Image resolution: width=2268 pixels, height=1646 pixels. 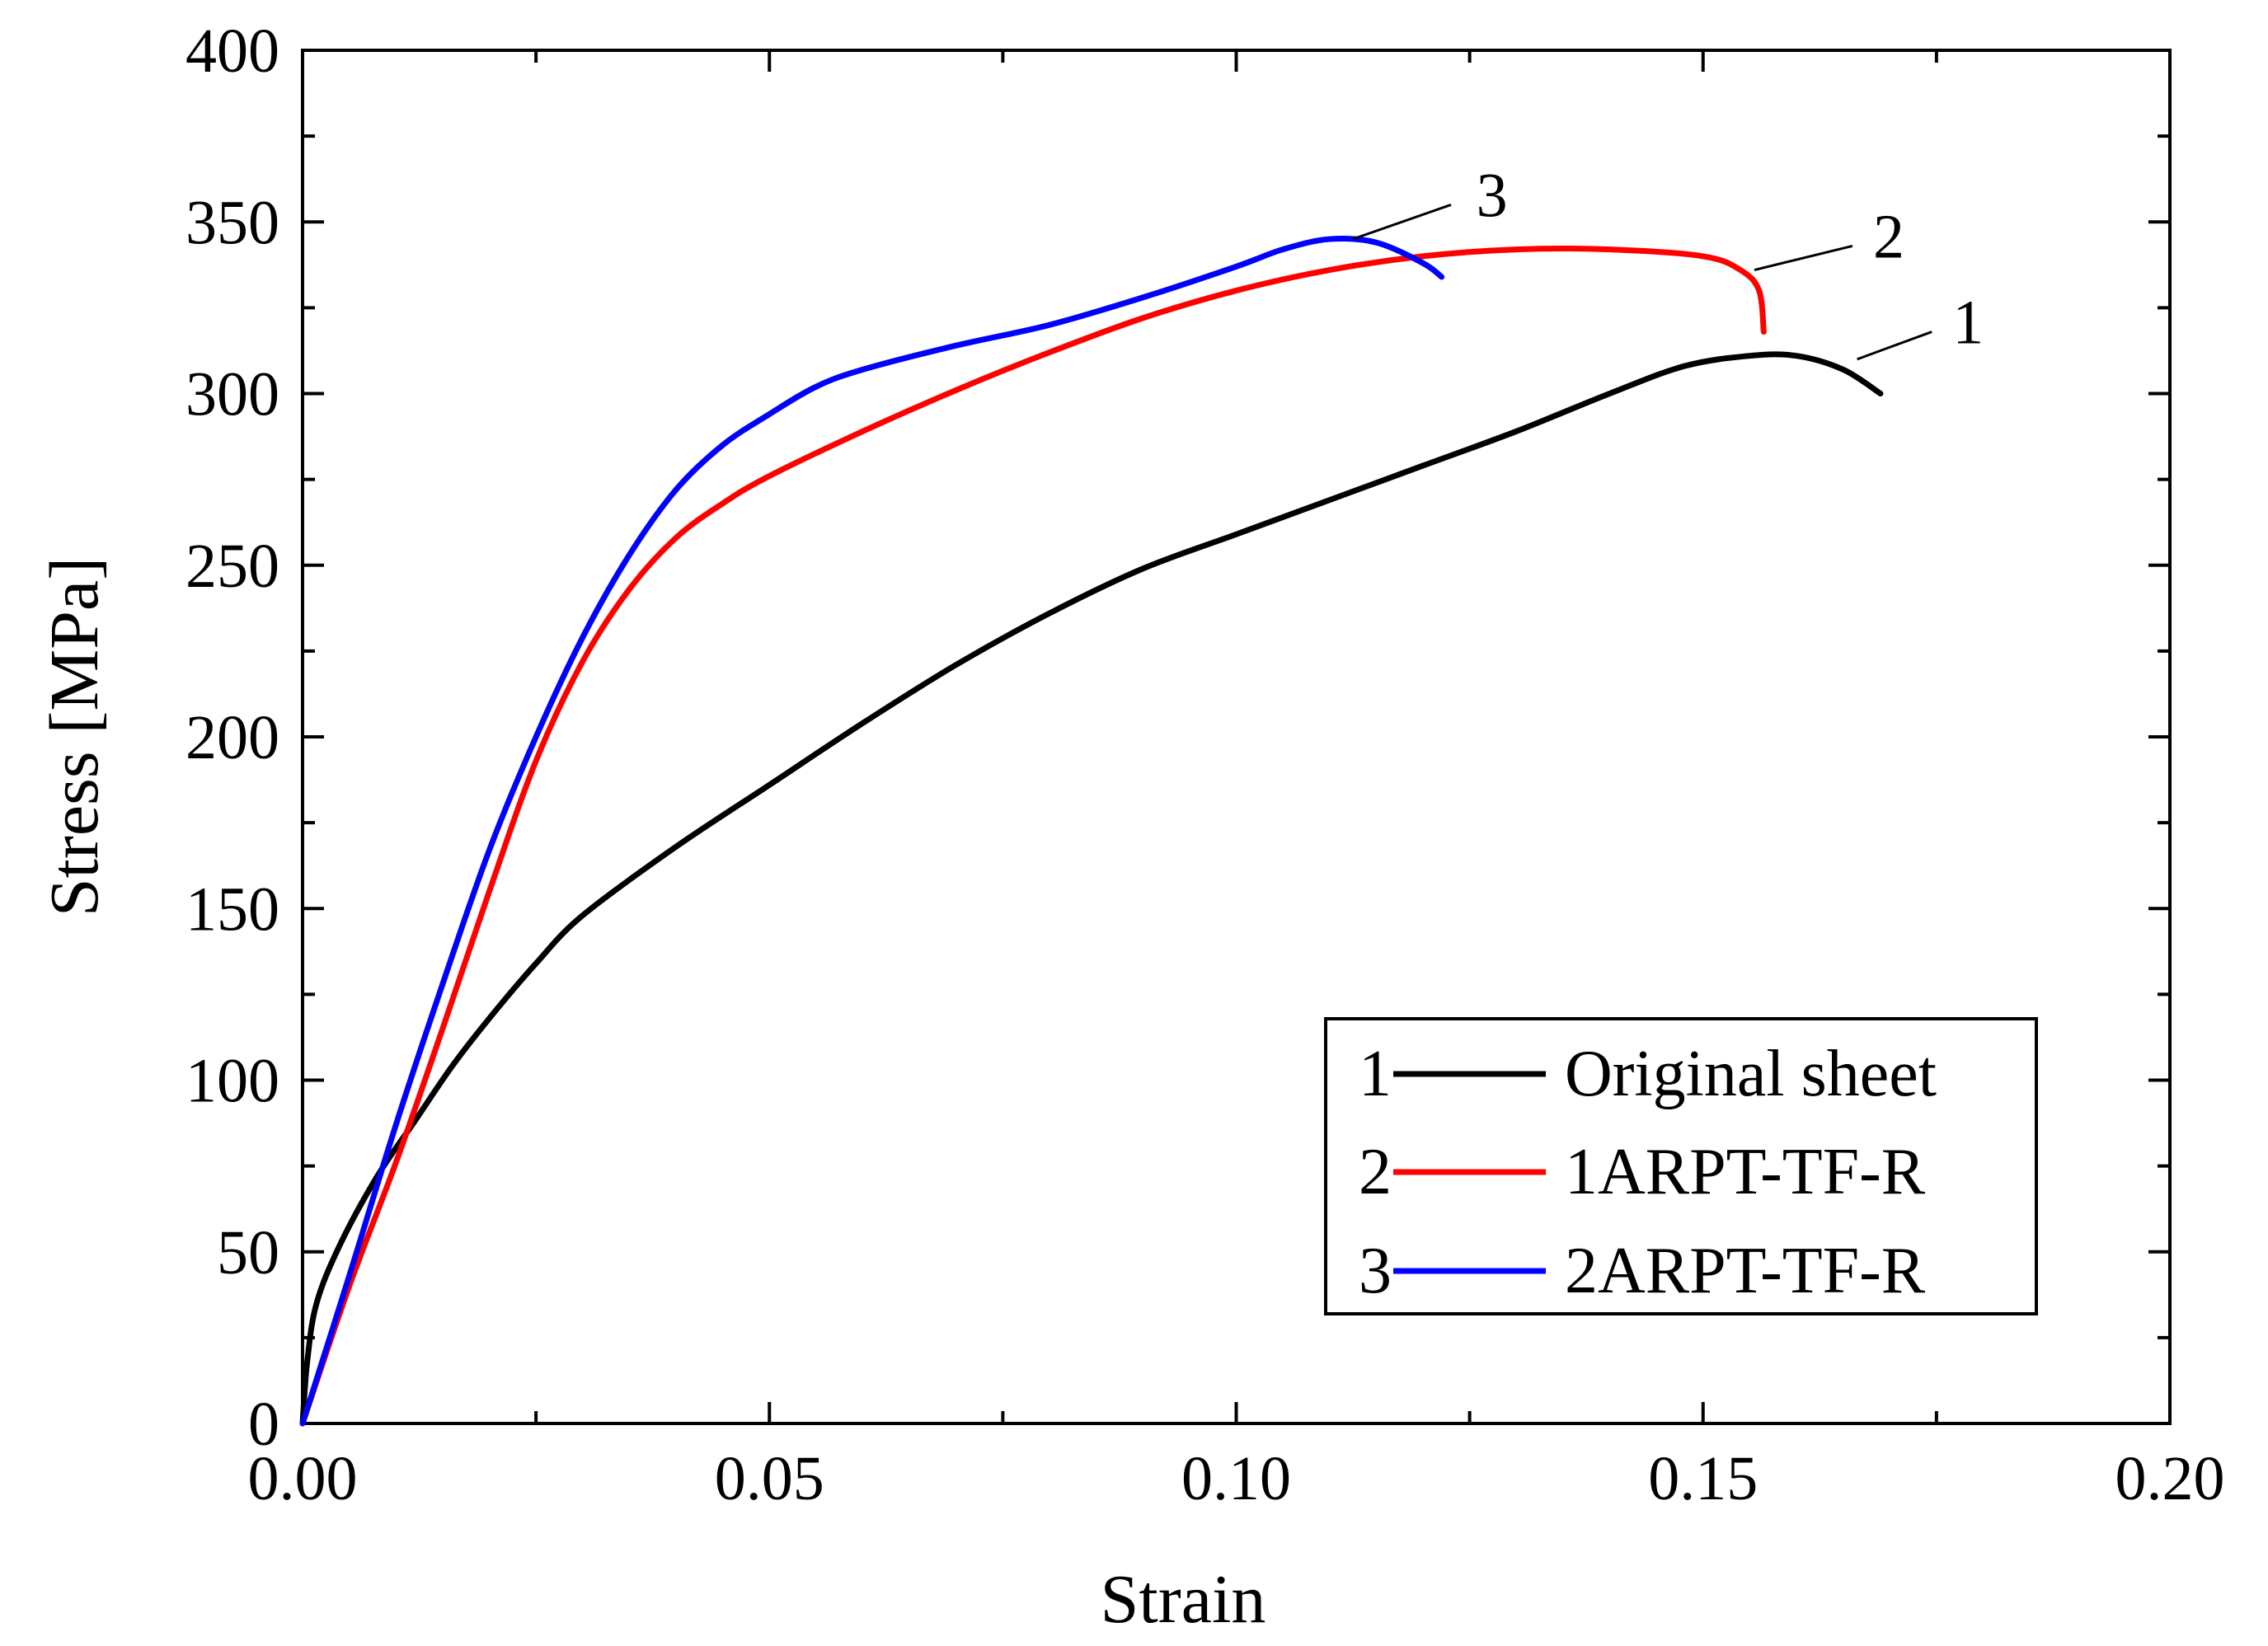 I want to click on annotation-label-2: 2, so click(x=1889, y=237).